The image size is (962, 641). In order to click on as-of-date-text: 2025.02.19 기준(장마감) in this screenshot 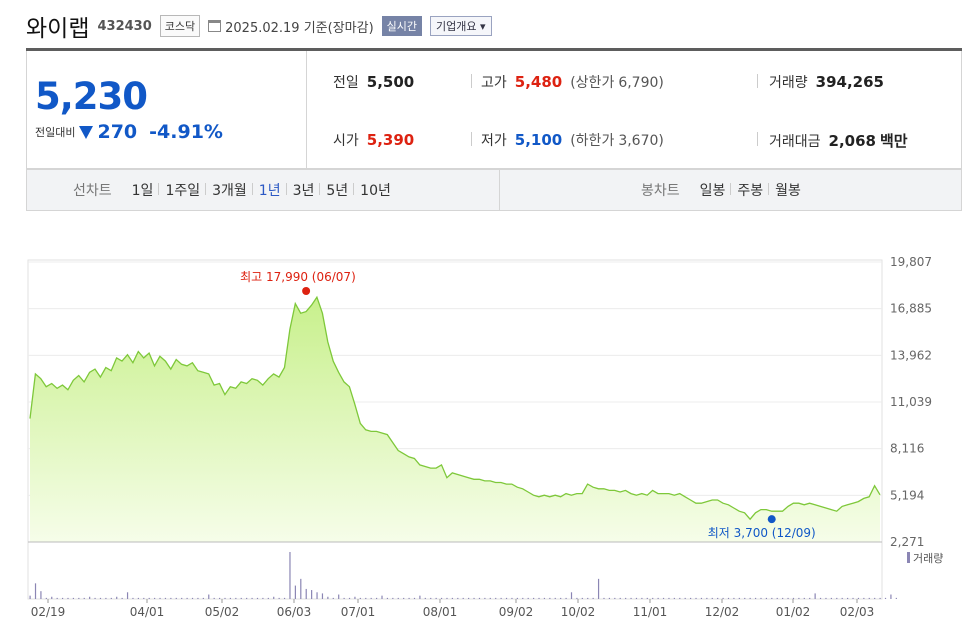, I will do `click(299, 28)`.